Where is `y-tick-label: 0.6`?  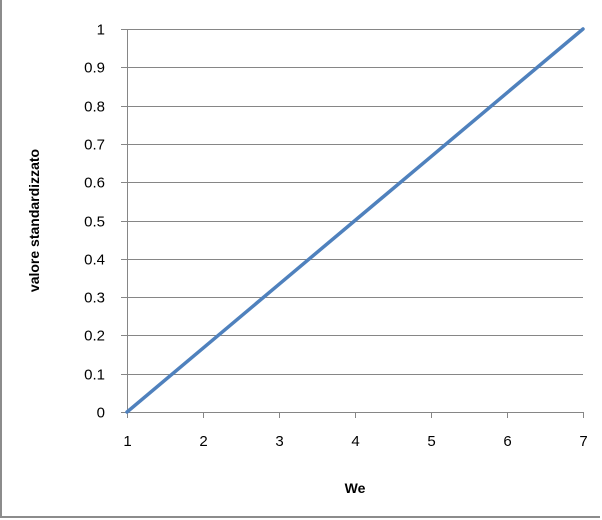
y-tick-label: 0.6 is located at coordinates (94, 183).